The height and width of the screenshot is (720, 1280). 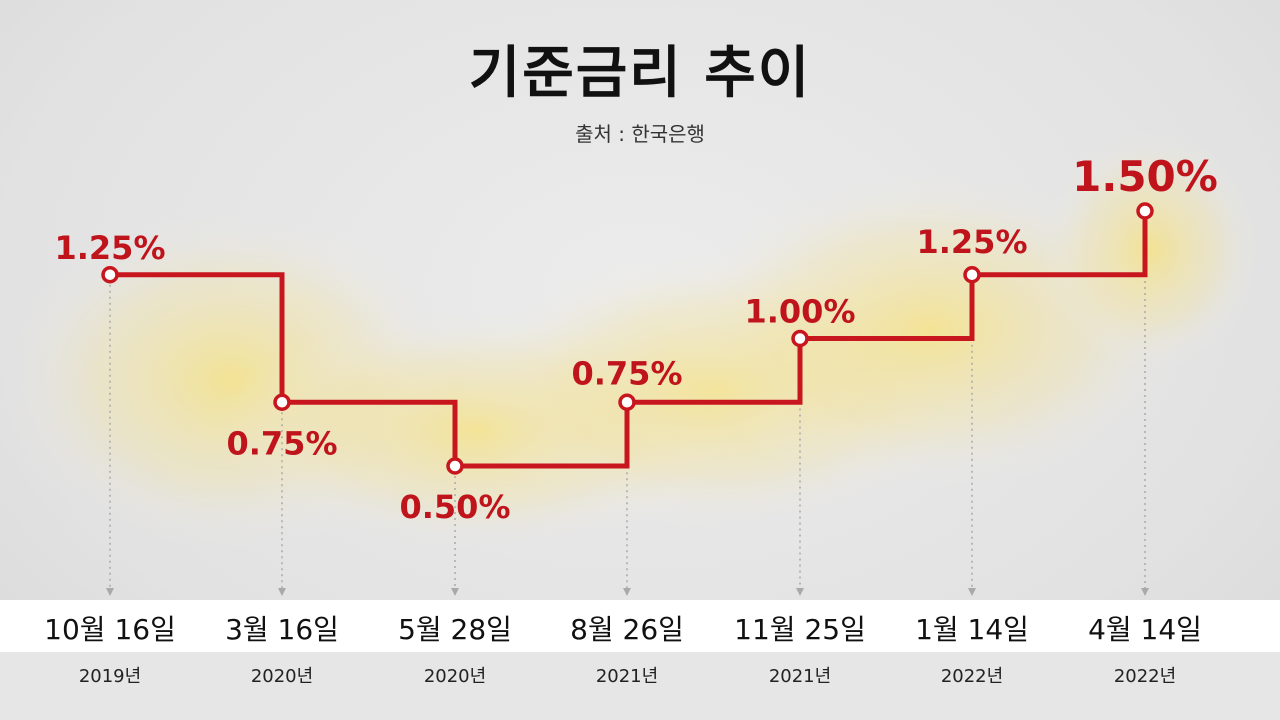 What do you see at coordinates (110, 676) in the screenshot?
I see `year-tick-label: 2019년` at bounding box center [110, 676].